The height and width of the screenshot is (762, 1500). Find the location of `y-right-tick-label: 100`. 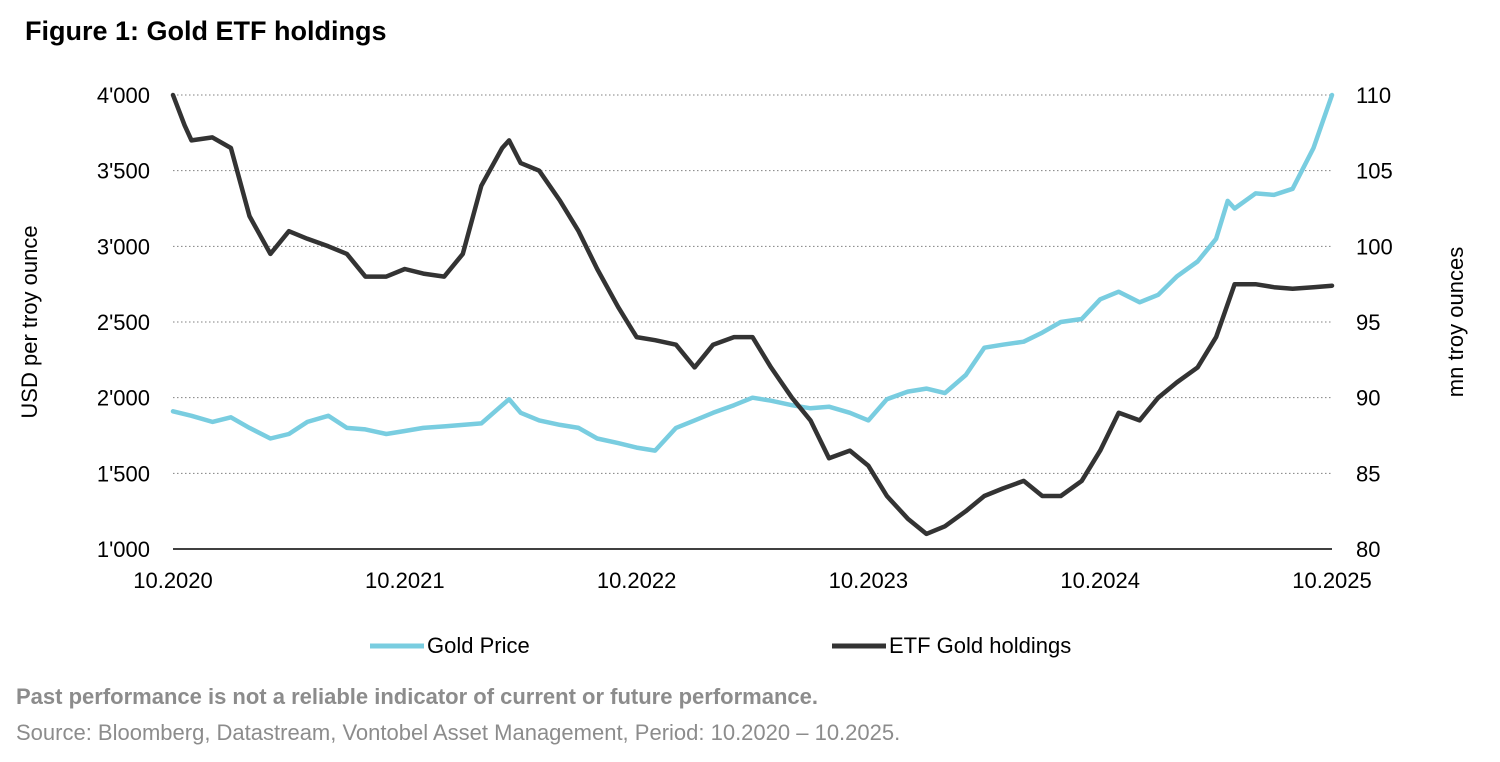

y-right-tick-label: 100 is located at coordinates (1374, 246).